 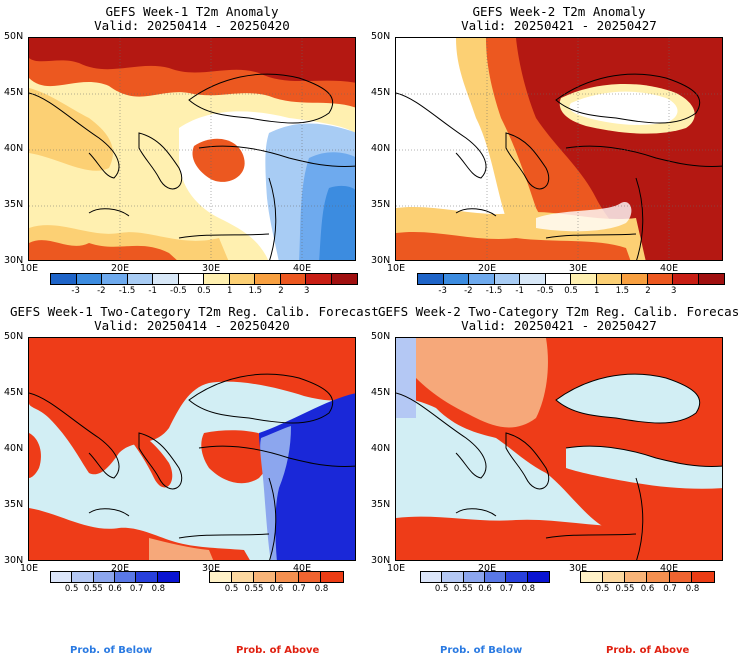 I want to click on below-colorbar-week1, so click(x=115, y=577).